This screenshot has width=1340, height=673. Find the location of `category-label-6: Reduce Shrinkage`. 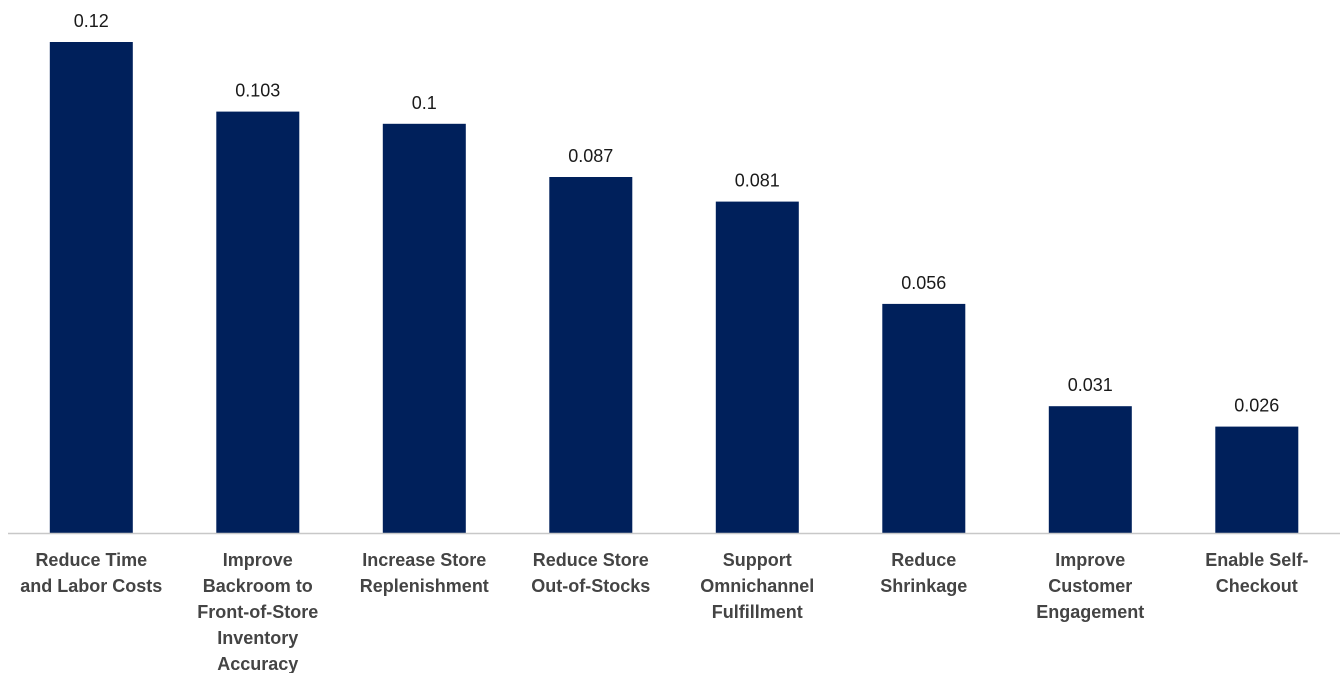

category-label-6: Reduce Shrinkage is located at coordinates (923, 573).